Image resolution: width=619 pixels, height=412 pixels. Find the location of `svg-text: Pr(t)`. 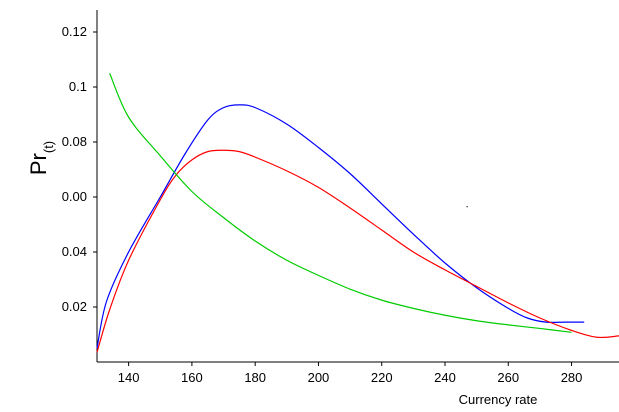

svg-text: Pr(t) is located at coordinates (41, 158).